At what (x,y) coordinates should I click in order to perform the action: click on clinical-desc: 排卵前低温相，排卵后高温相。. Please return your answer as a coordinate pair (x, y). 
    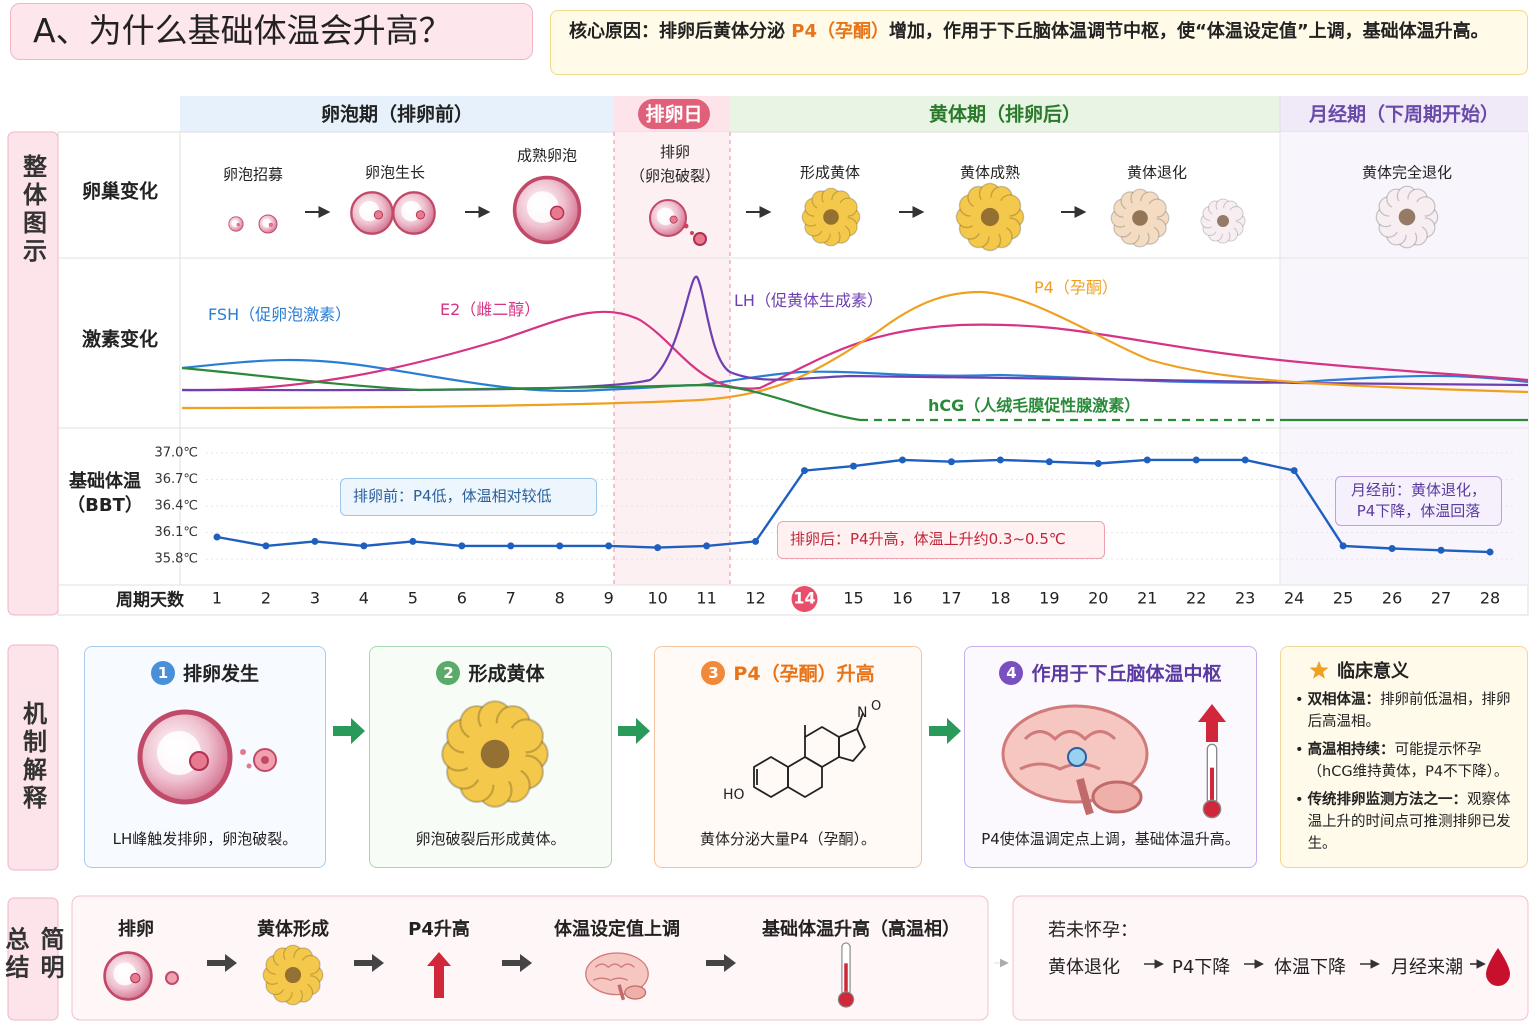
    Looking at the image, I should click on (1409, 711).